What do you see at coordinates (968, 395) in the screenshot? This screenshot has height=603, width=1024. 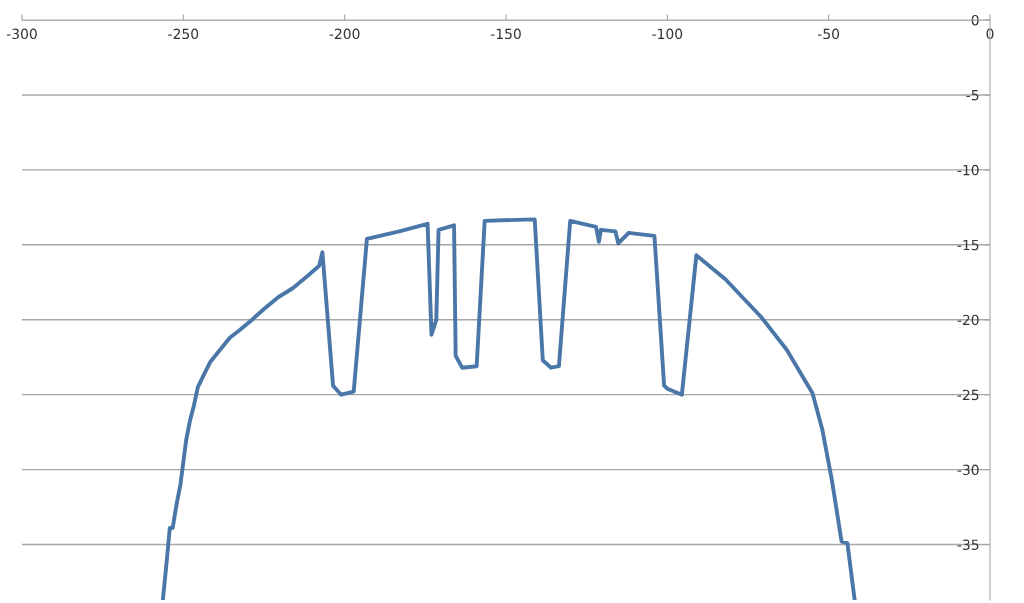 I see `y-tick-label: -25` at bounding box center [968, 395].